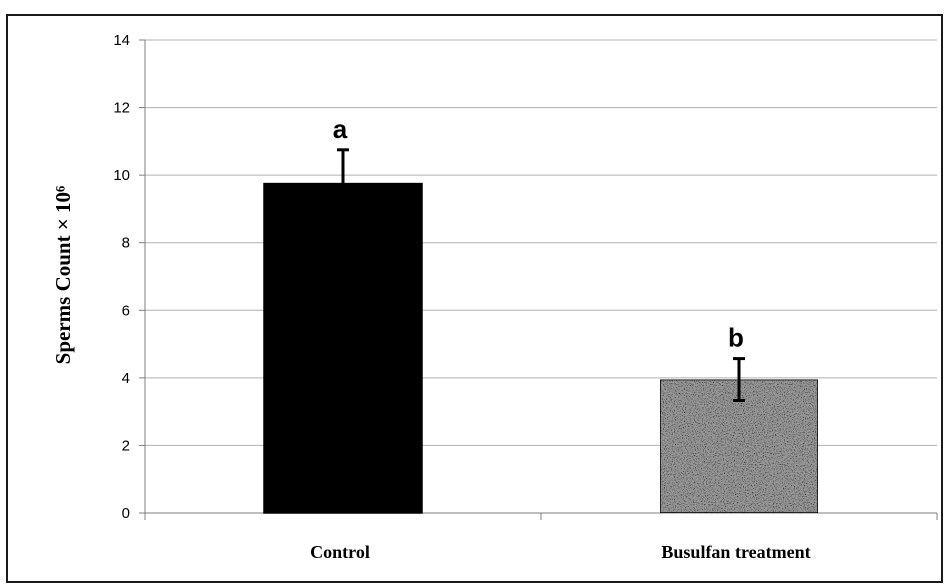 The width and height of the screenshot is (950, 588). Describe the element at coordinates (340, 552) in the screenshot. I see `x-category-label: Control` at that location.